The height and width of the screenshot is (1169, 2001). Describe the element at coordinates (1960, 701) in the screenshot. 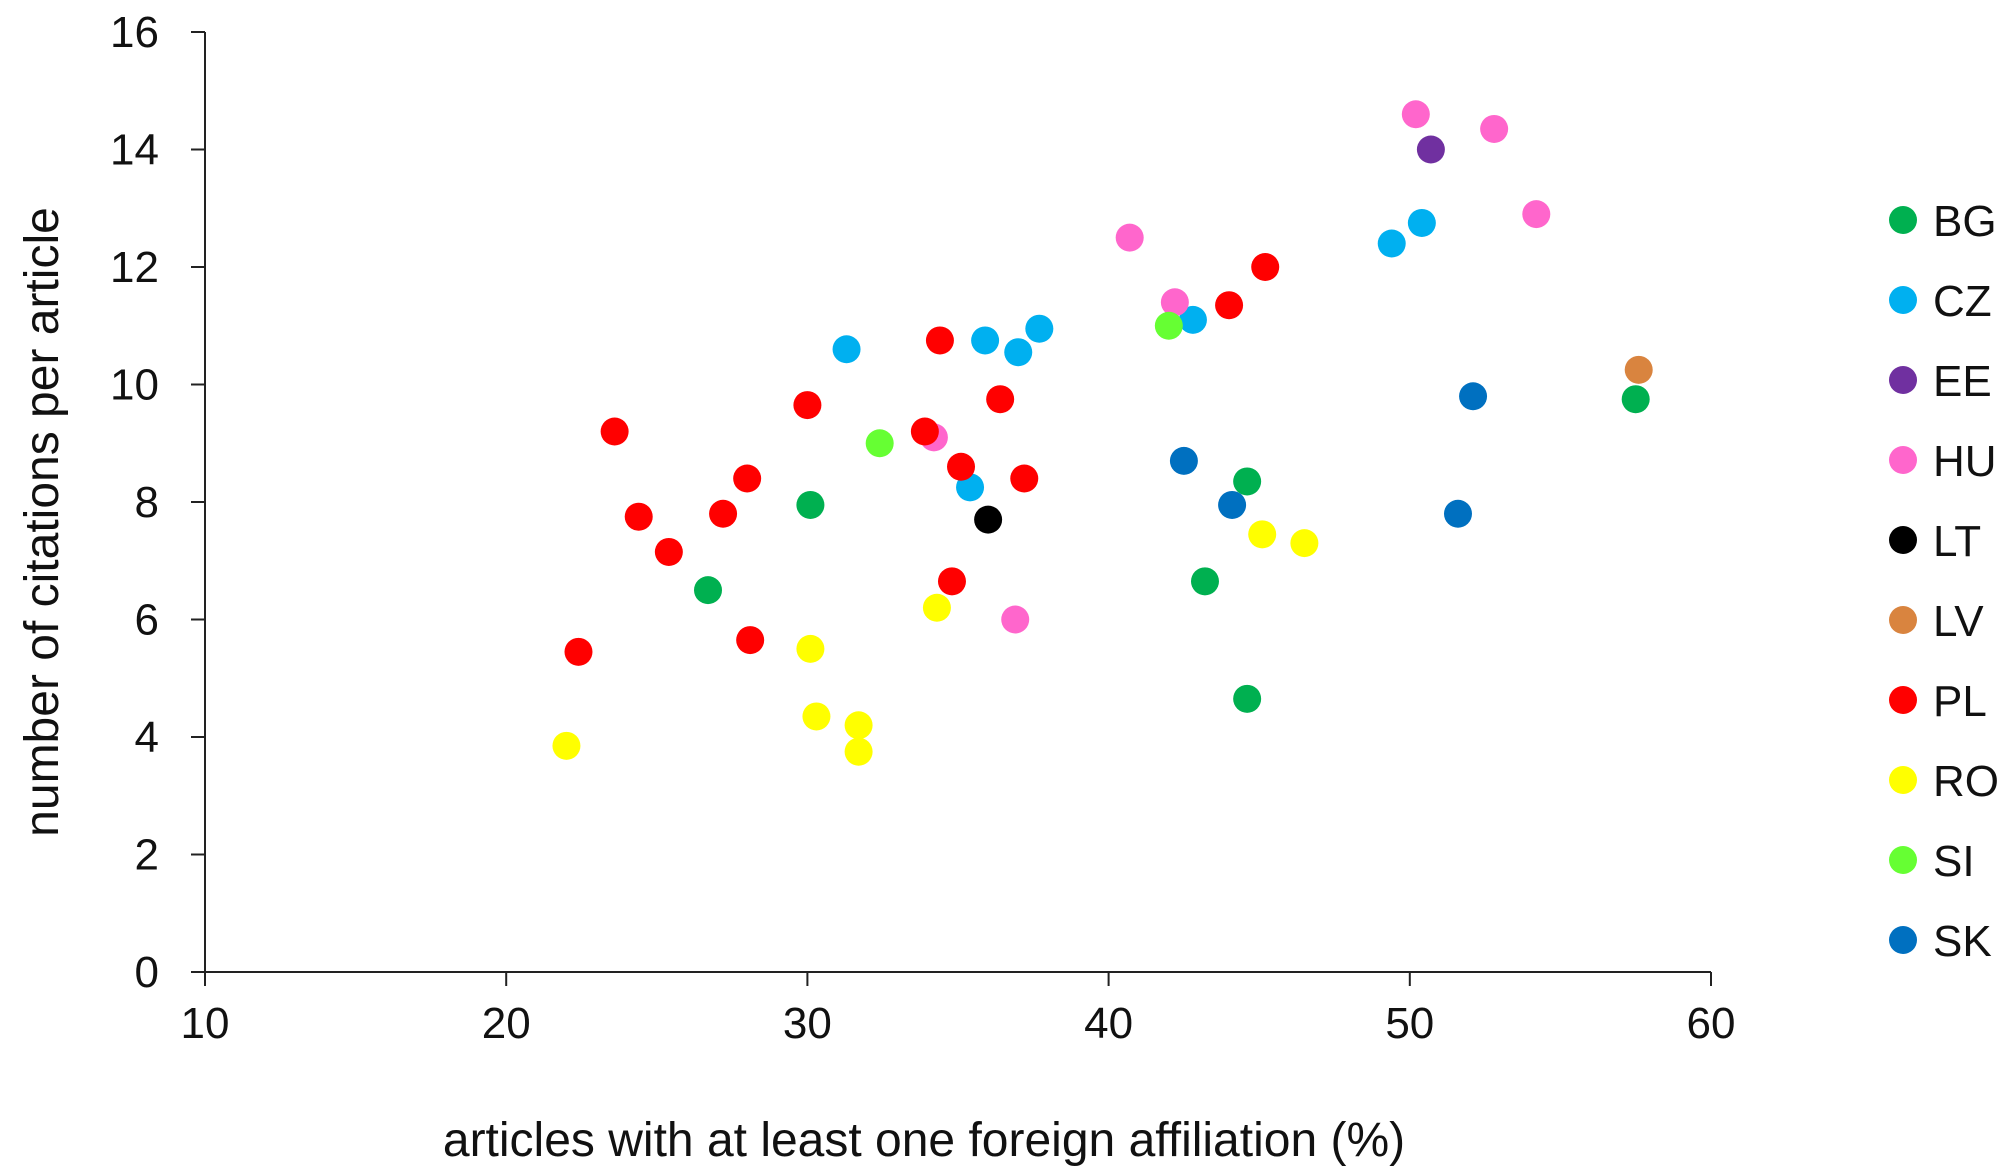

I see `legend-label-pl: PL` at that location.